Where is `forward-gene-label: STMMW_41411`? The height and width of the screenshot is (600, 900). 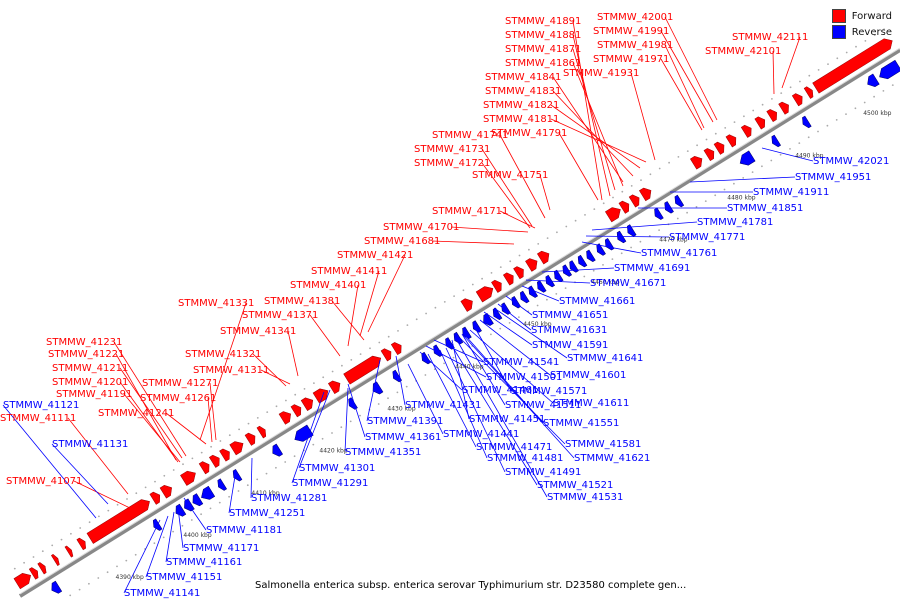 forward-gene-label: STMMW_41411 is located at coordinates (349, 271).